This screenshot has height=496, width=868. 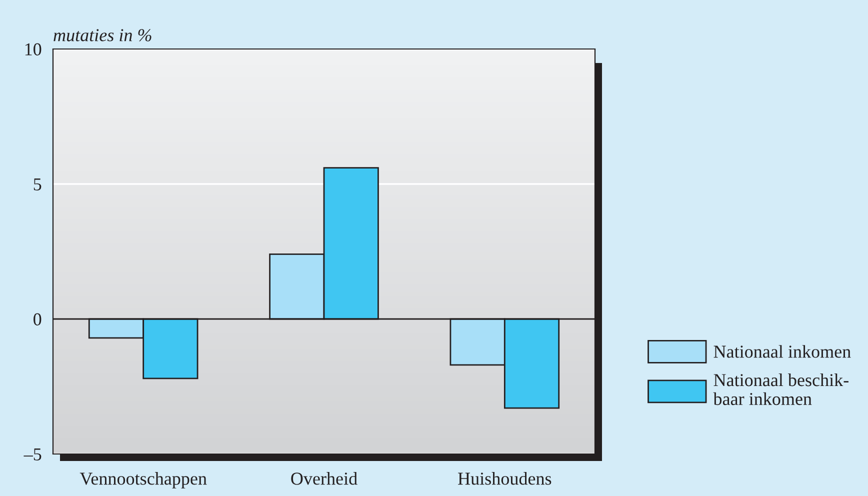 What do you see at coordinates (38, 319) in the screenshot?
I see `y-tick-label: 0` at bounding box center [38, 319].